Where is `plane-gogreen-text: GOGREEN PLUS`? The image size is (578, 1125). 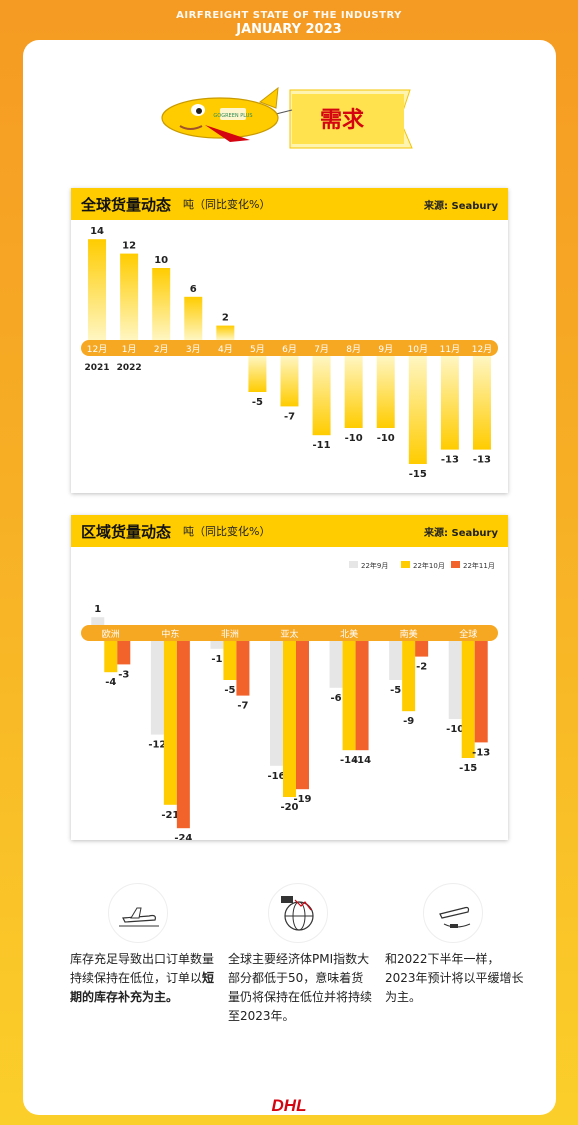 plane-gogreen-text: GOGREEN PLUS is located at coordinates (232, 116).